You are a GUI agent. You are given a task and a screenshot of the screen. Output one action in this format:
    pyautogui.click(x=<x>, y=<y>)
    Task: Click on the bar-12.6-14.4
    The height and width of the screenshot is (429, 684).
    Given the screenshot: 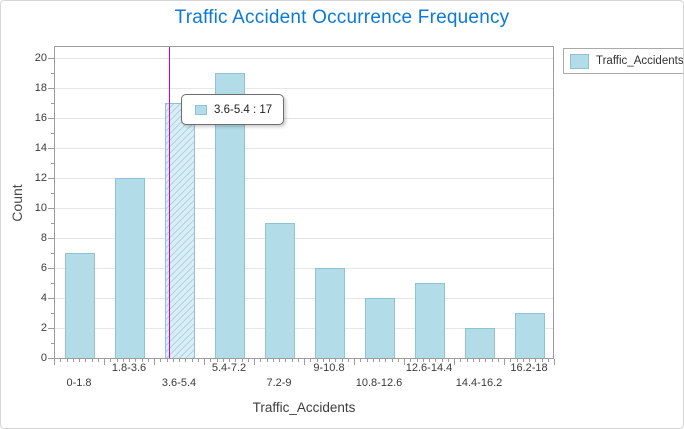 What is the action you would take?
    pyautogui.click(x=430, y=320)
    